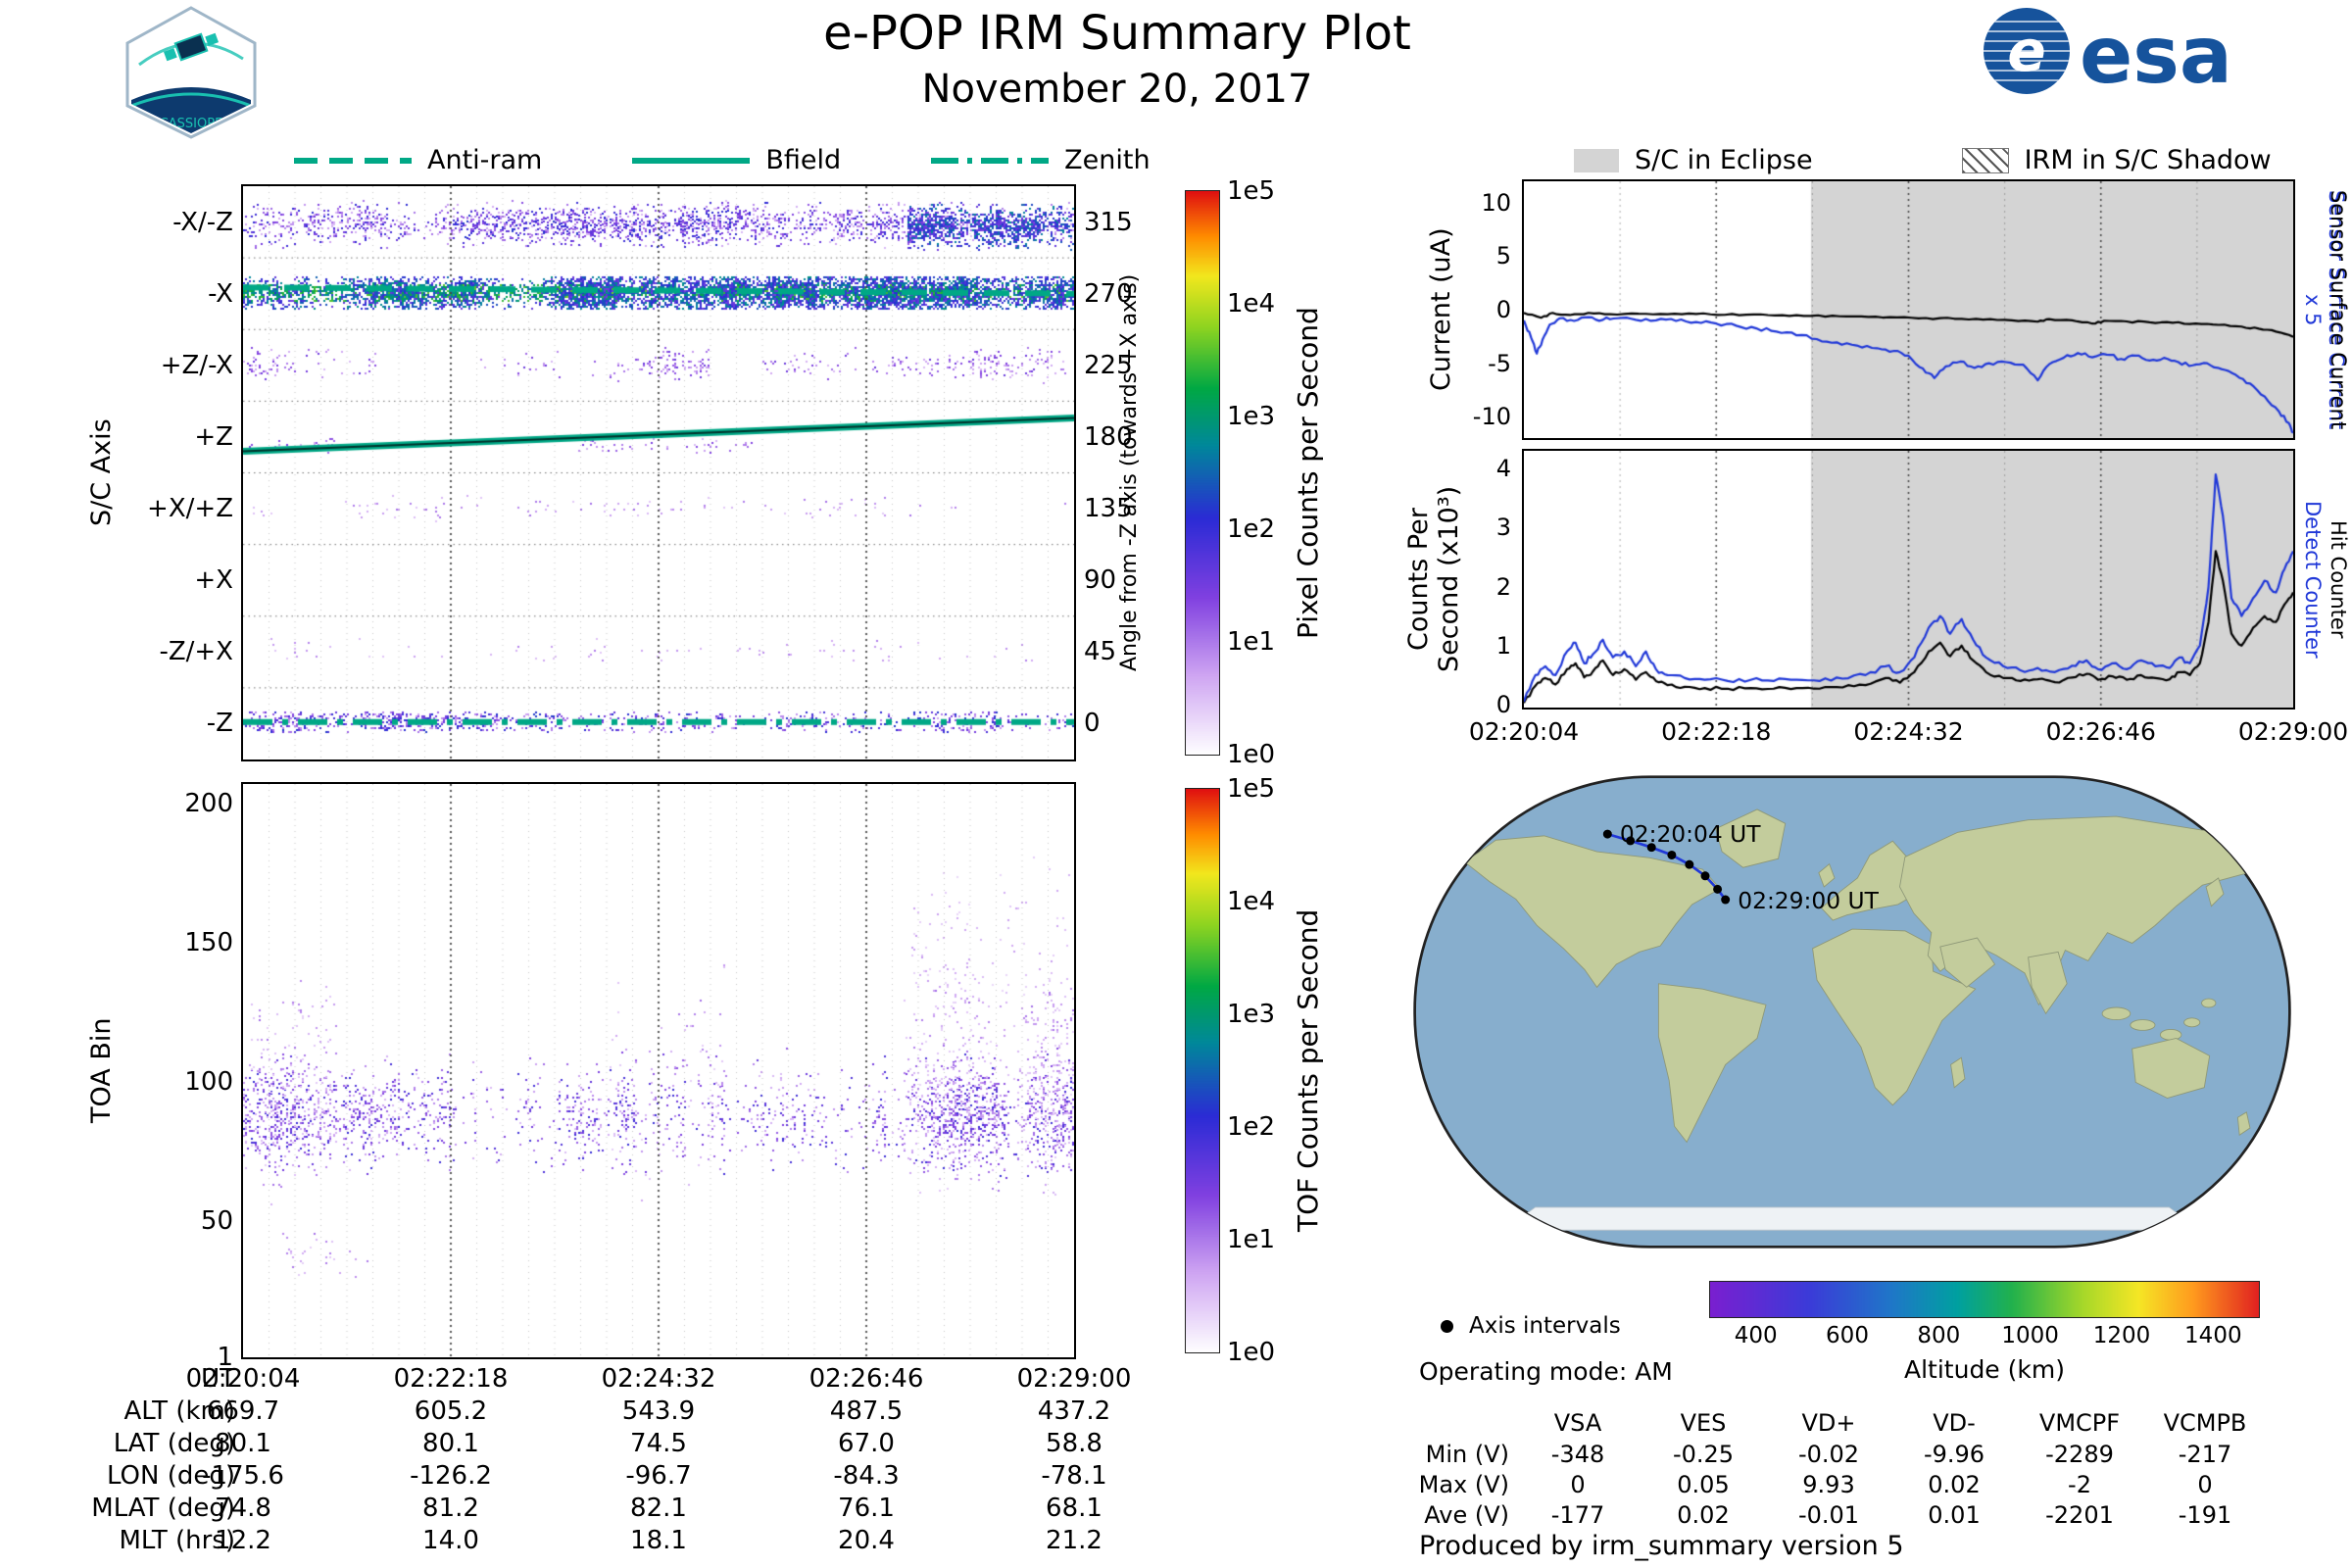 The image size is (2352, 1568). Describe the element at coordinates (1828, 1515) in the screenshot. I see `voltage-value: -0.01` at that location.